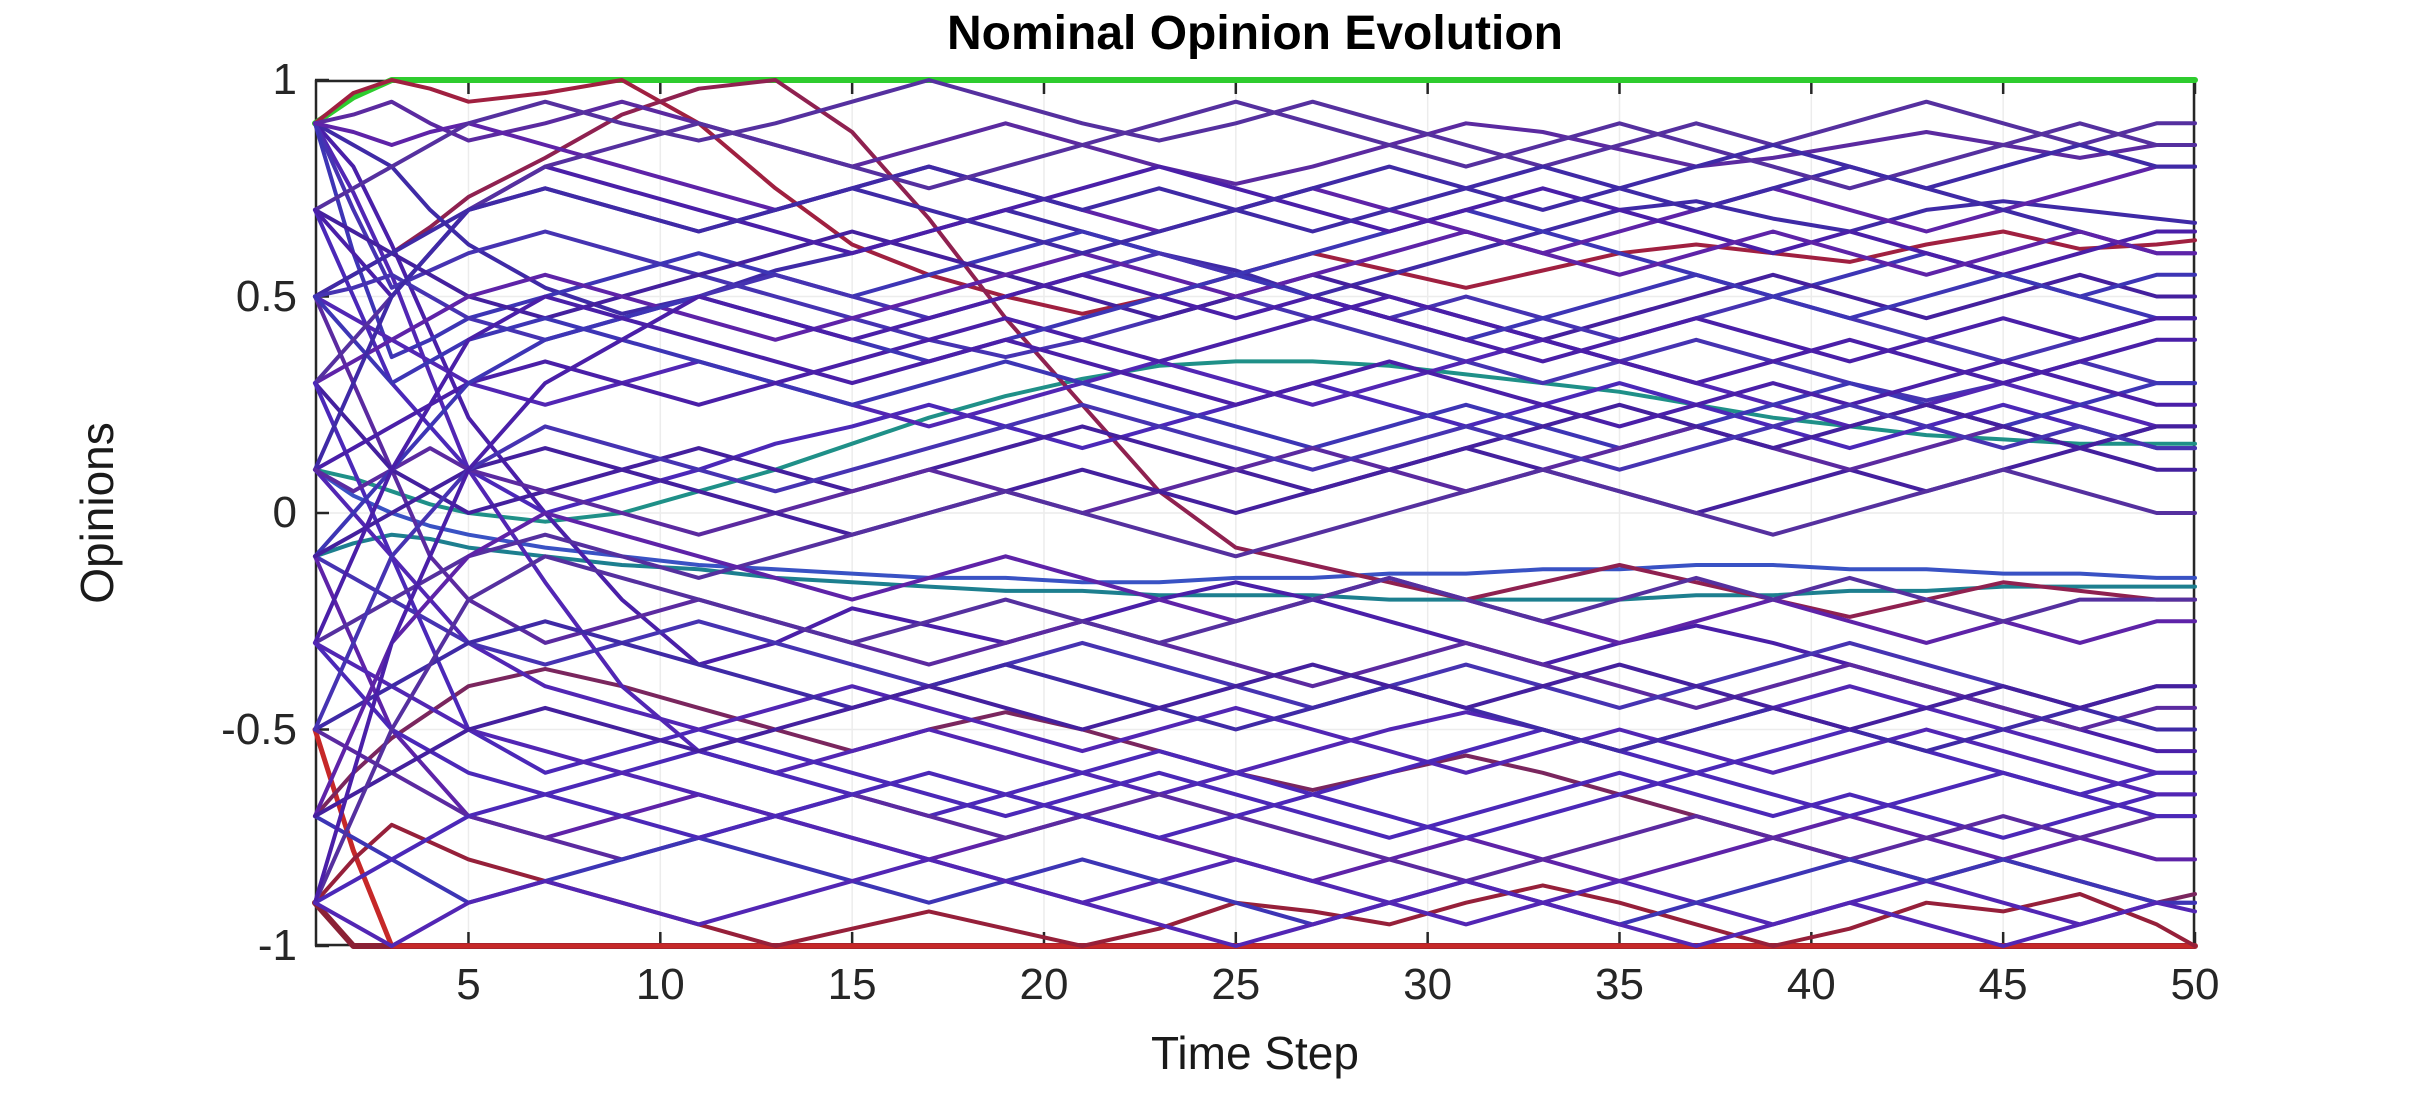 The width and height of the screenshot is (2425, 1094). Describe the element at coordinates (1619, 984) in the screenshot. I see `x-tick-label: 35` at that location.